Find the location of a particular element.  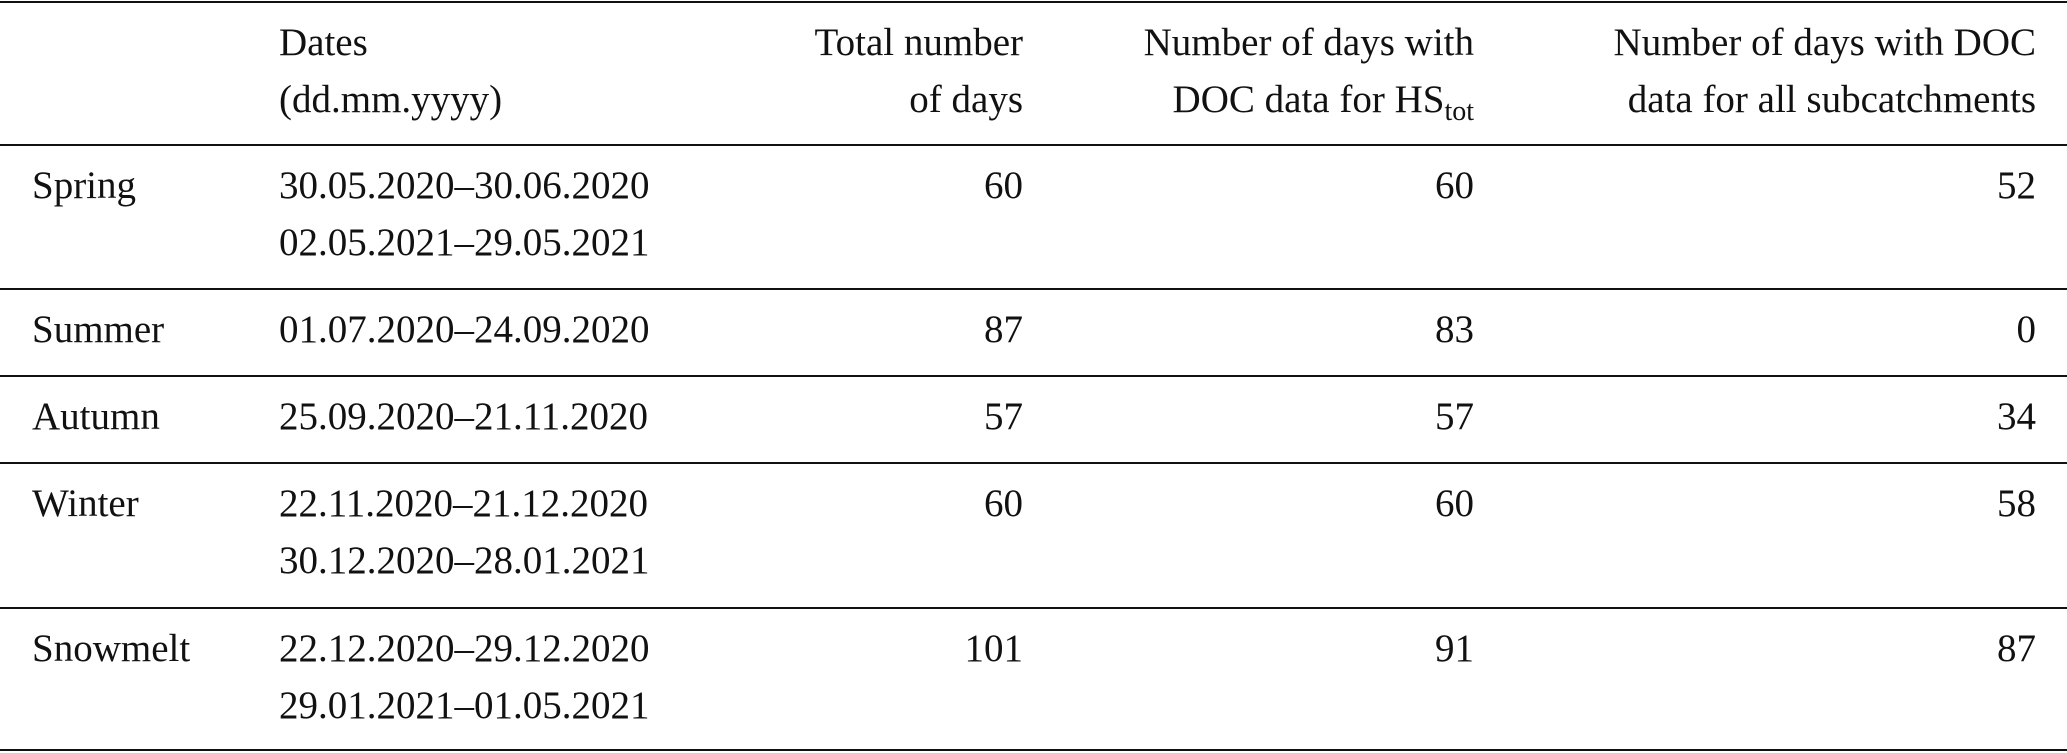

header-rule is located at coordinates (1033, 145).